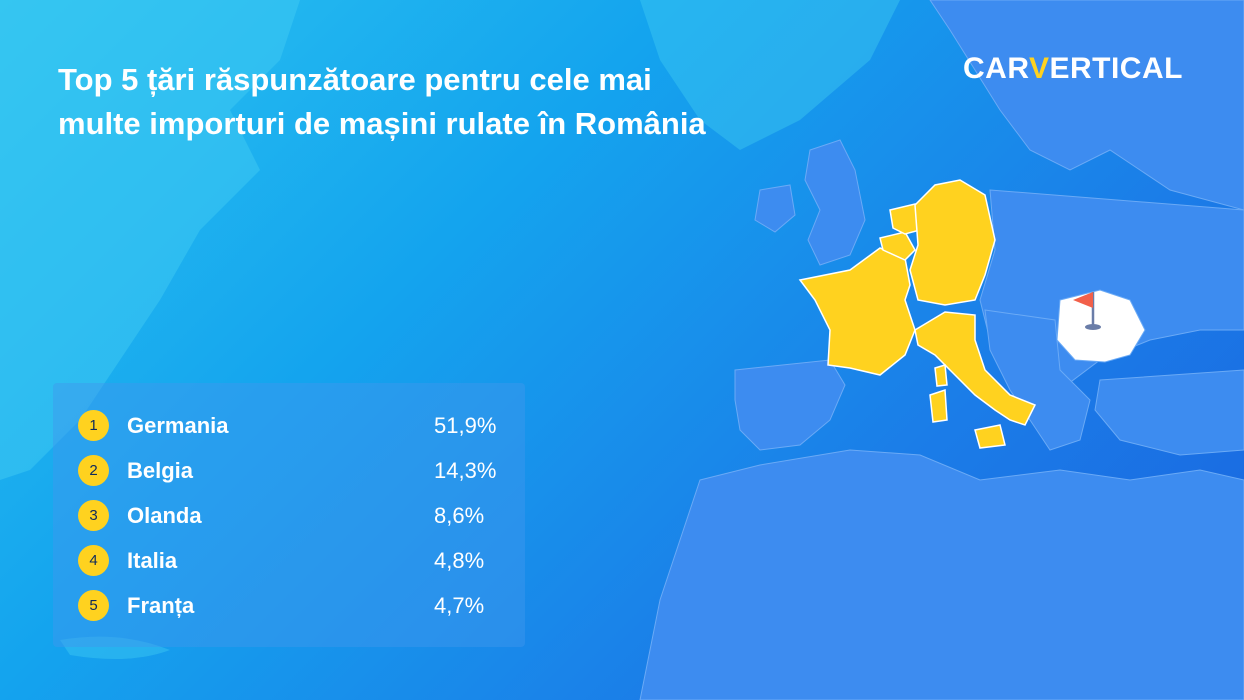 The width and height of the screenshot is (1244, 700). Describe the element at coordinates (465, 470) in the screenshot. I see `import-share: 14,3%` at that location.